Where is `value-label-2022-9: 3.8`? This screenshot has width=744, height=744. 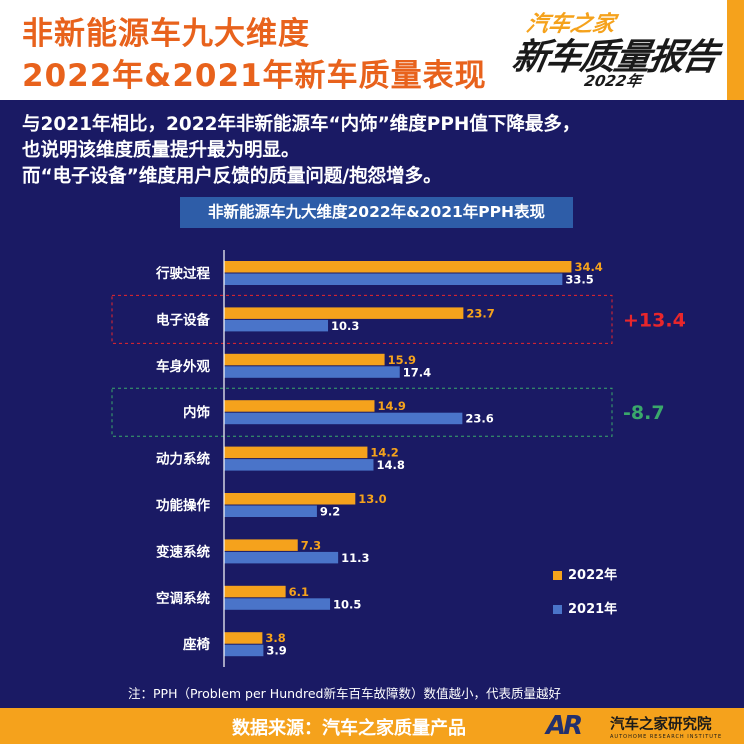 value-label-2022-9: 3.8 is located at coordinates (275, 638).